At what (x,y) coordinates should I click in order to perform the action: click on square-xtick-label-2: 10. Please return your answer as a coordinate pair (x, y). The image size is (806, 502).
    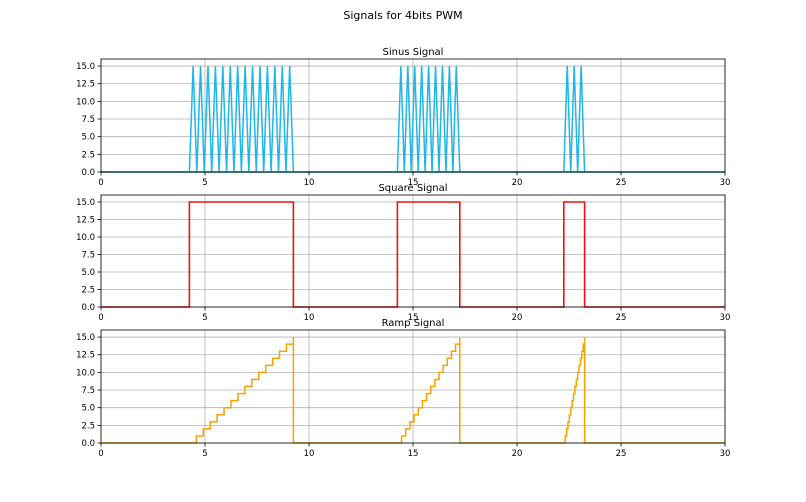
    Looking at the image, I should click on (309, 318).